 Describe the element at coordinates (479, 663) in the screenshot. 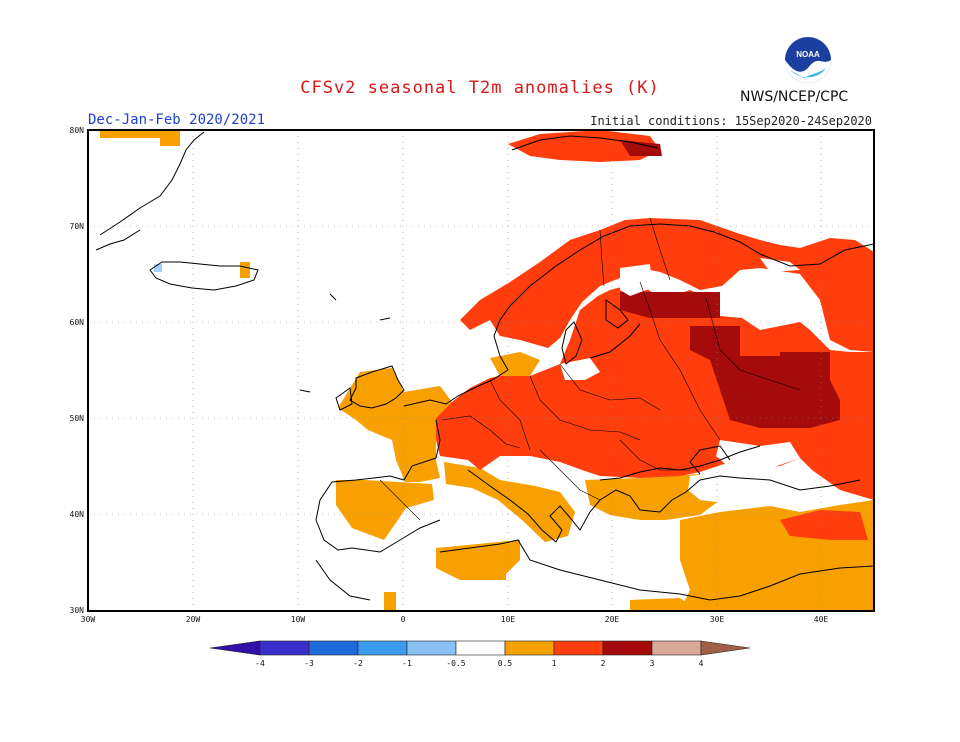

I see `legend-labels: -4 -3 -2 -1 -0.5 0.5 1 2 3 4` at that location.